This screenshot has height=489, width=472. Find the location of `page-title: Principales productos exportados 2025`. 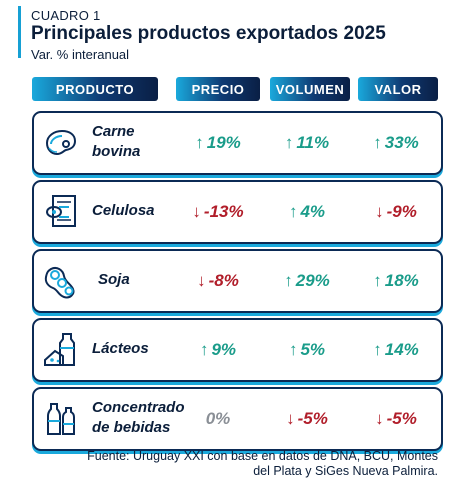

page-title: Principales productos exportados 2025 is located at coordinates (208, 33).